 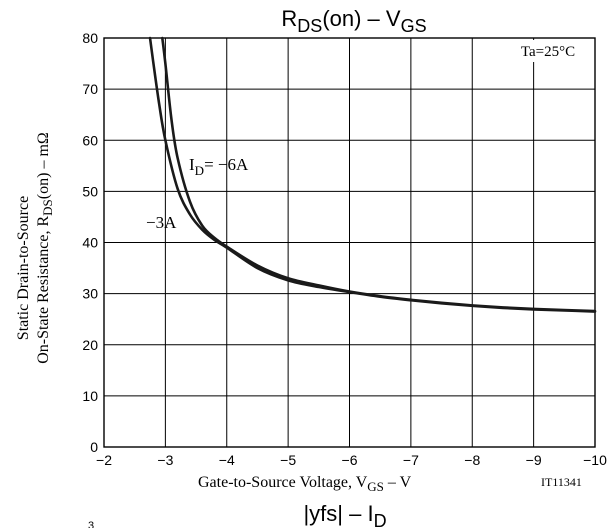 What do you see at coordinates (94, 447) in the screenshot?
I see `y-tick-label: 0` at bounding box center [94, 447].